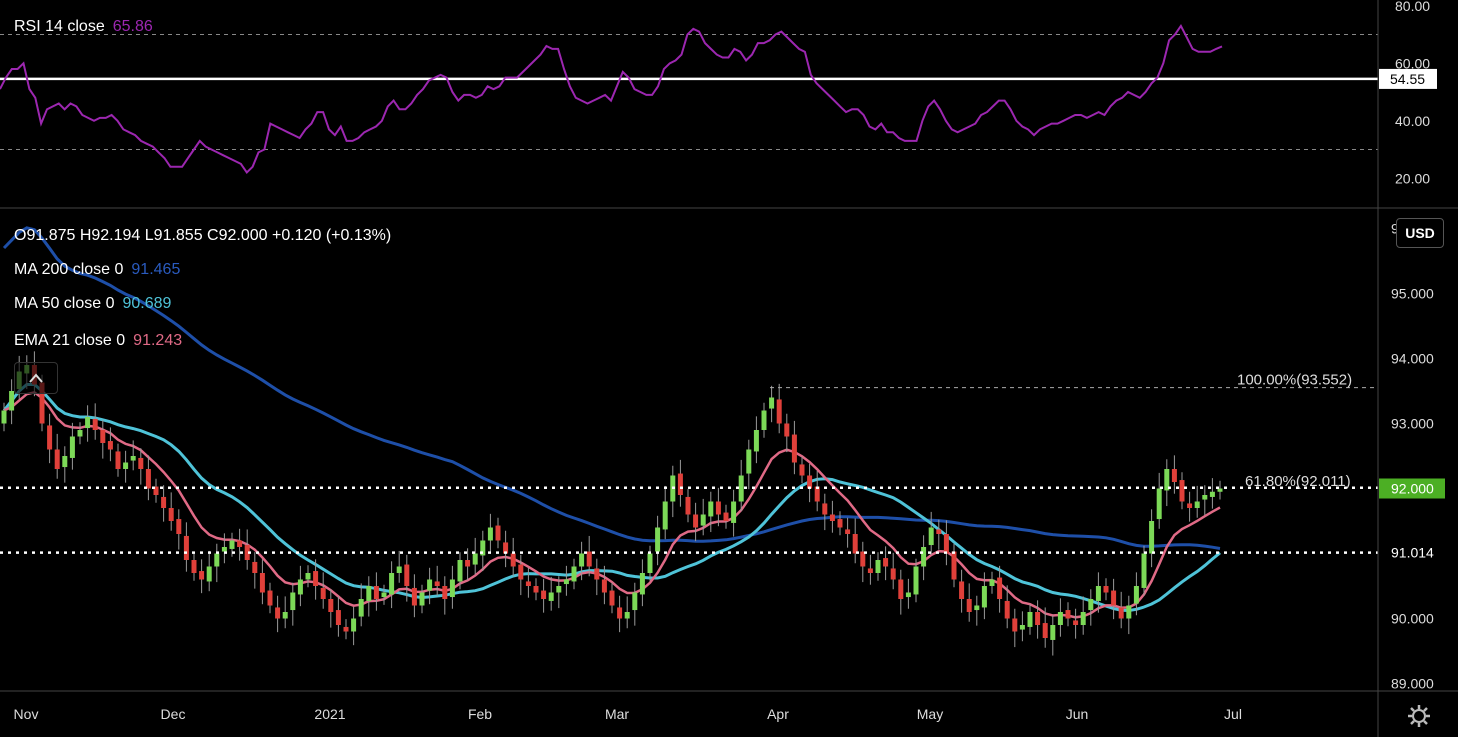  Describe the element at coordinates (617, 714) in the screenshot. I see `time-tick-label: Mar` at that location.